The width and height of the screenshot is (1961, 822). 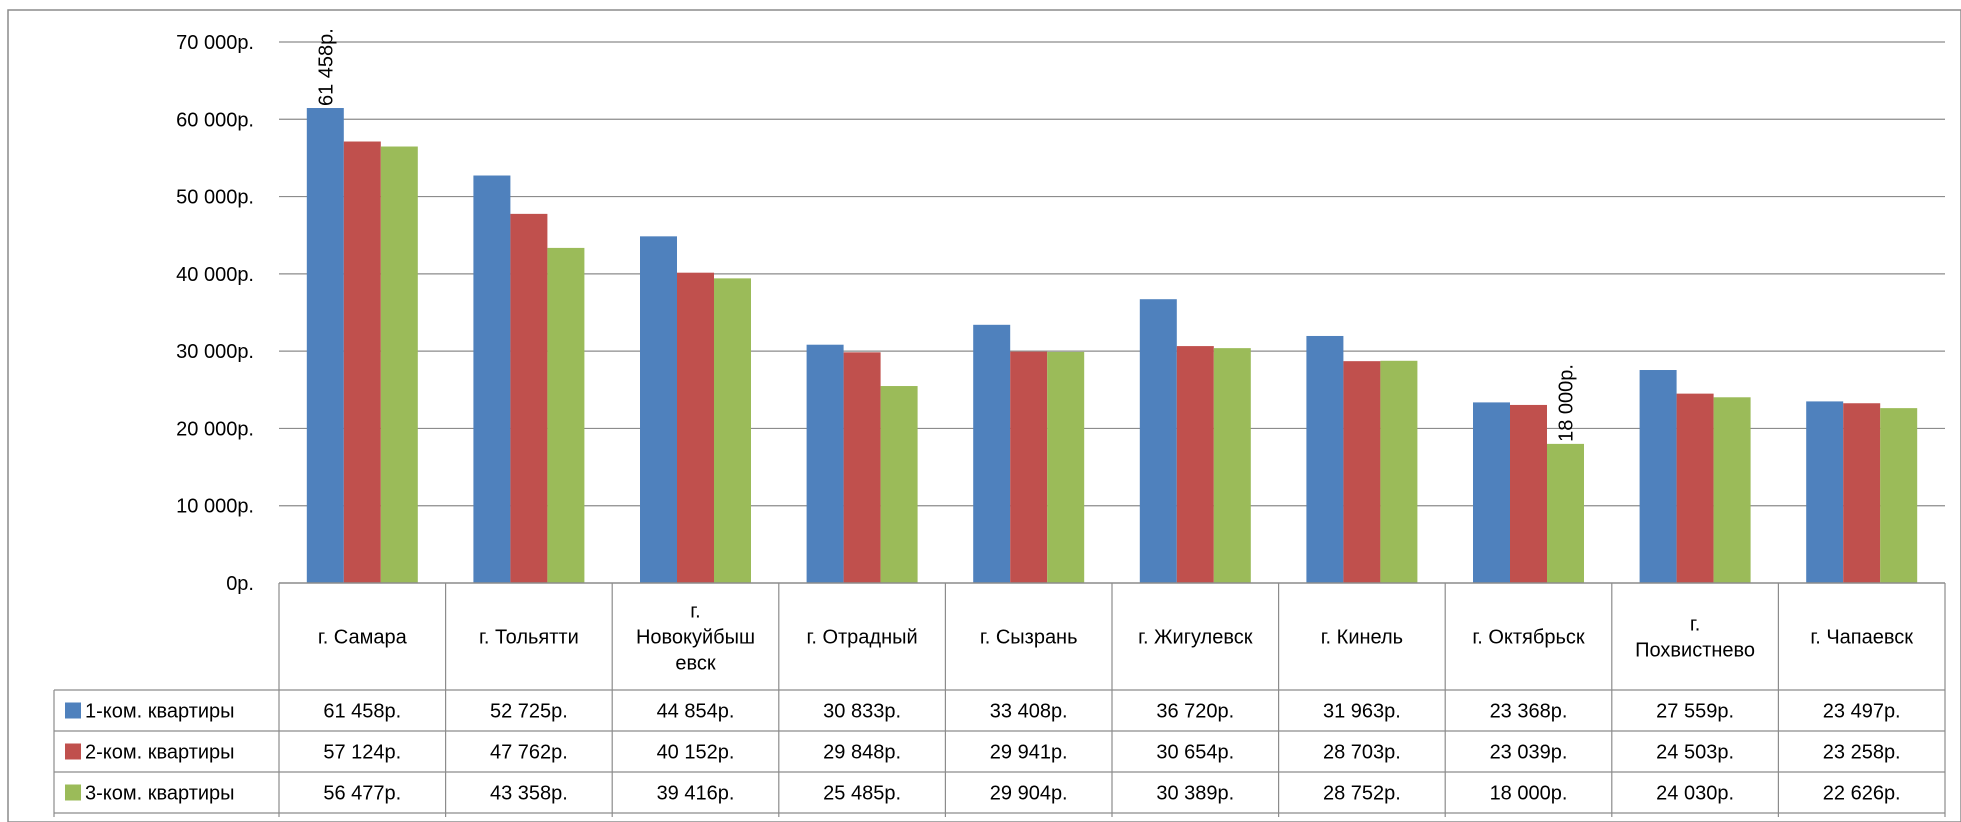 I want to click on table-cell: 18 000р., so click(x=1529, y=794).